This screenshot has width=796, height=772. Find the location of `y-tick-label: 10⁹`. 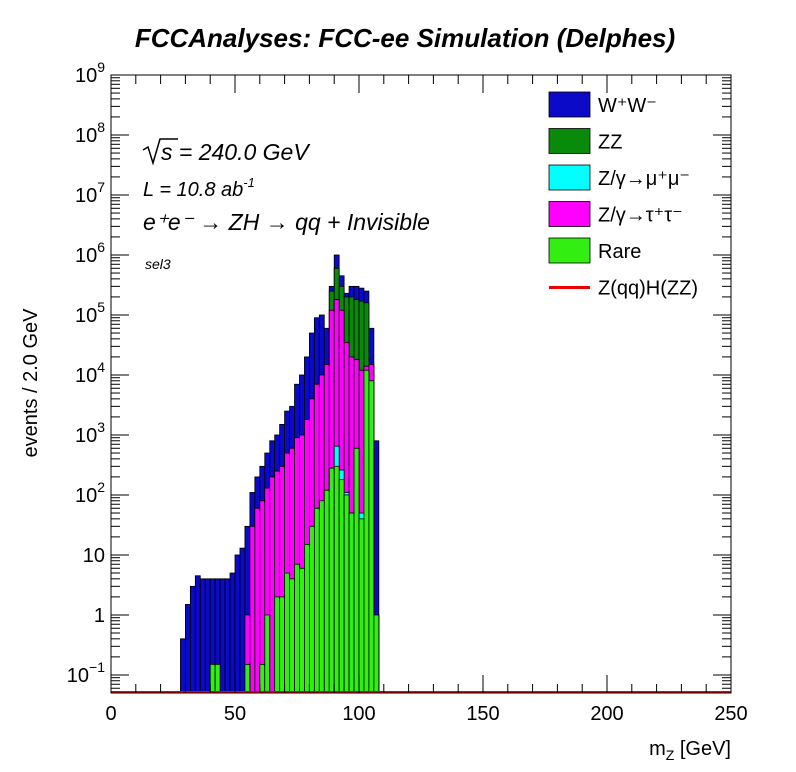

y-tick-label: 10⁹ is located at coordinates (90, 73).